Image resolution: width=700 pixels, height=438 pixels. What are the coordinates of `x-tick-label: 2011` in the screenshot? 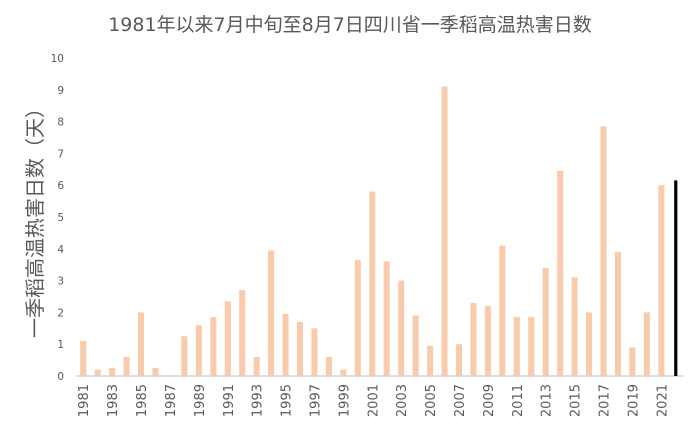 It's located at (518, 400).